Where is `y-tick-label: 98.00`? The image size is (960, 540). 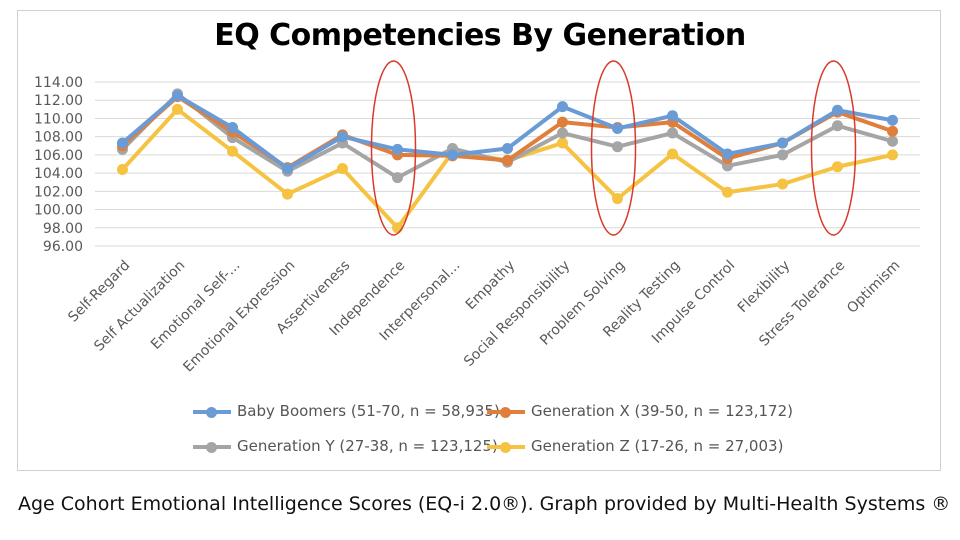 y-tick-label: 98.00 is located at coordinates (63, 229).